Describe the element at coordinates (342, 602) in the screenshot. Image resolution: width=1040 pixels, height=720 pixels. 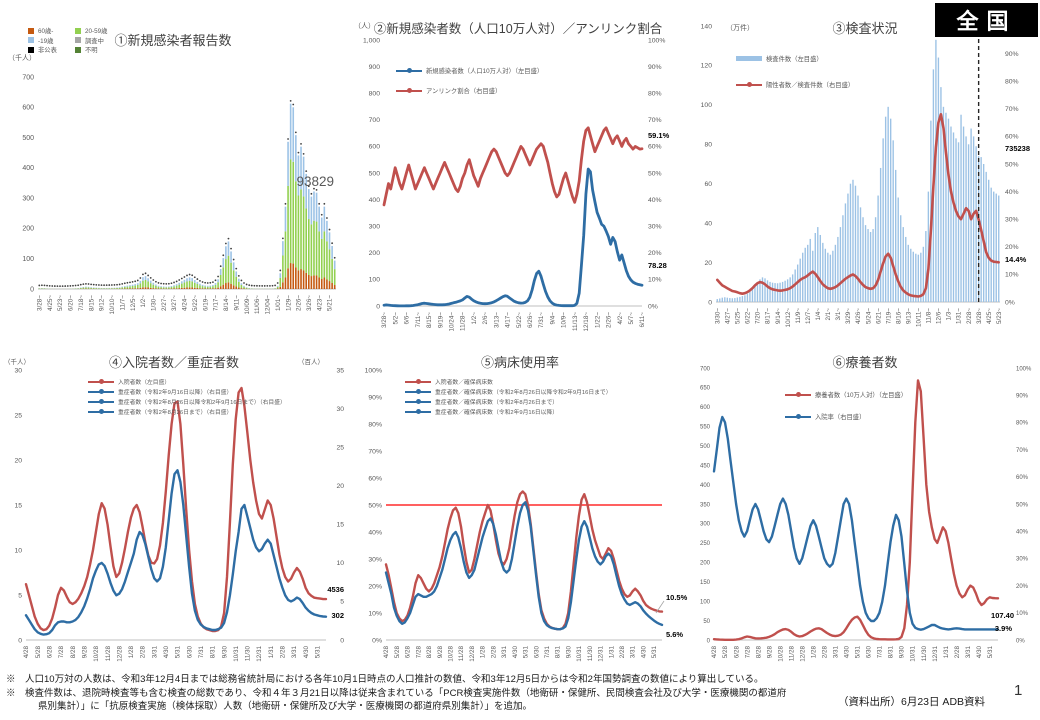
I see `y-axis-right-tick: 5` at that location.